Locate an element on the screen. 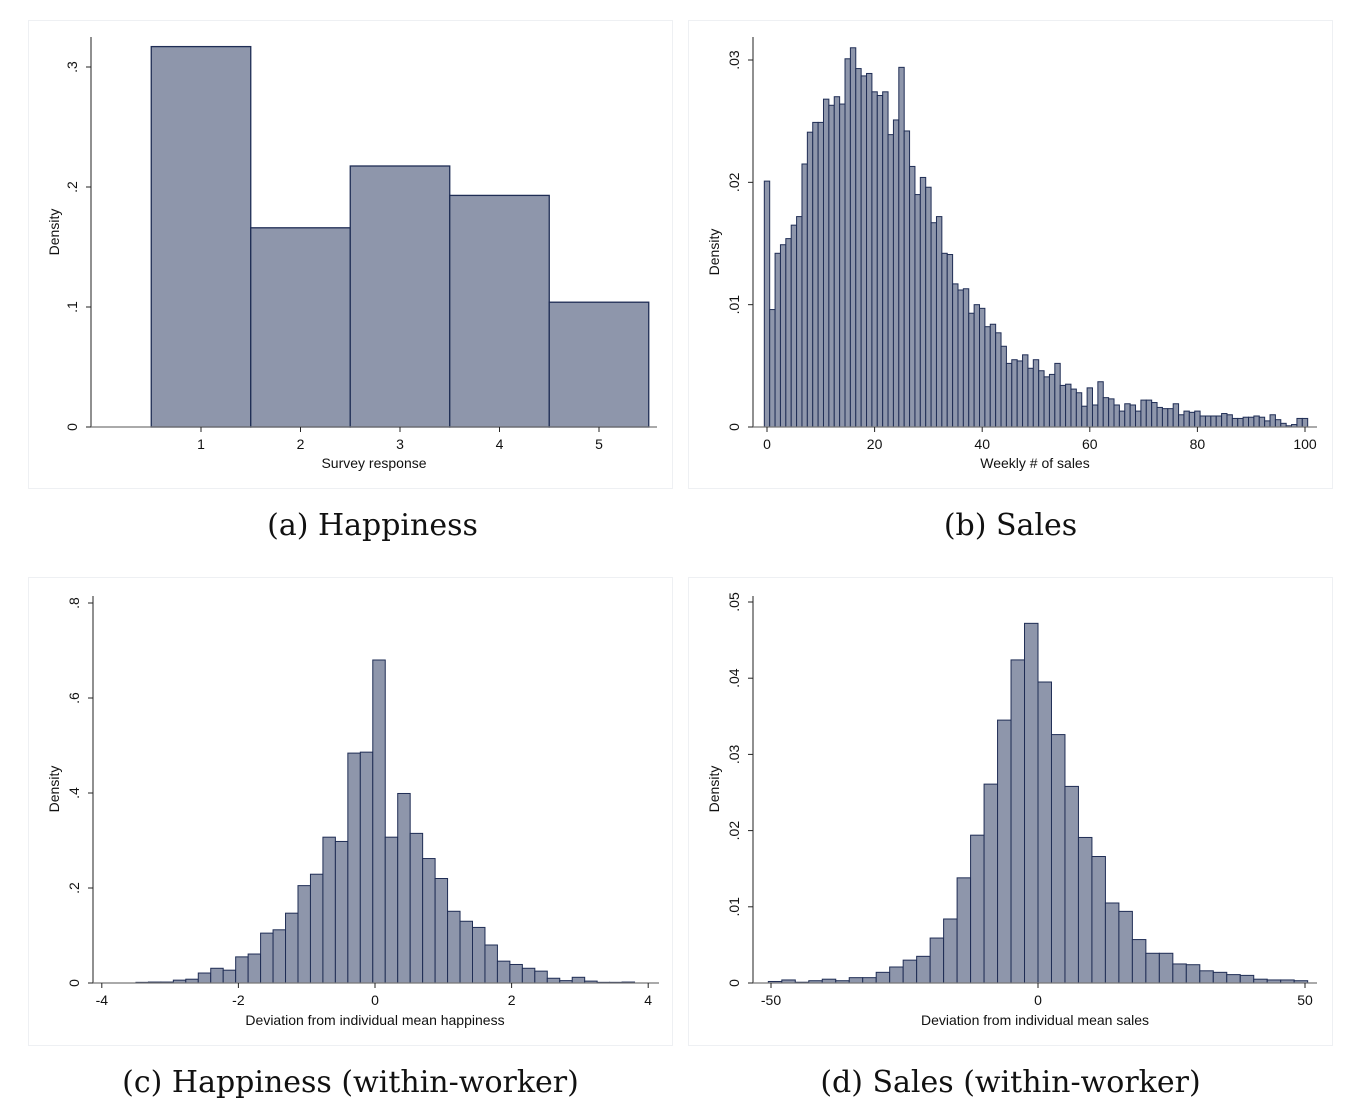  x-tick-label: -2 is located at coordinates (238, 1000).